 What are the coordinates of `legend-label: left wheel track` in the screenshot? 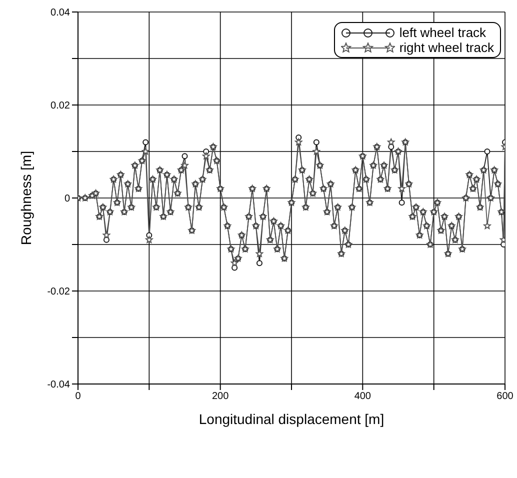 It's located at (442, 32).